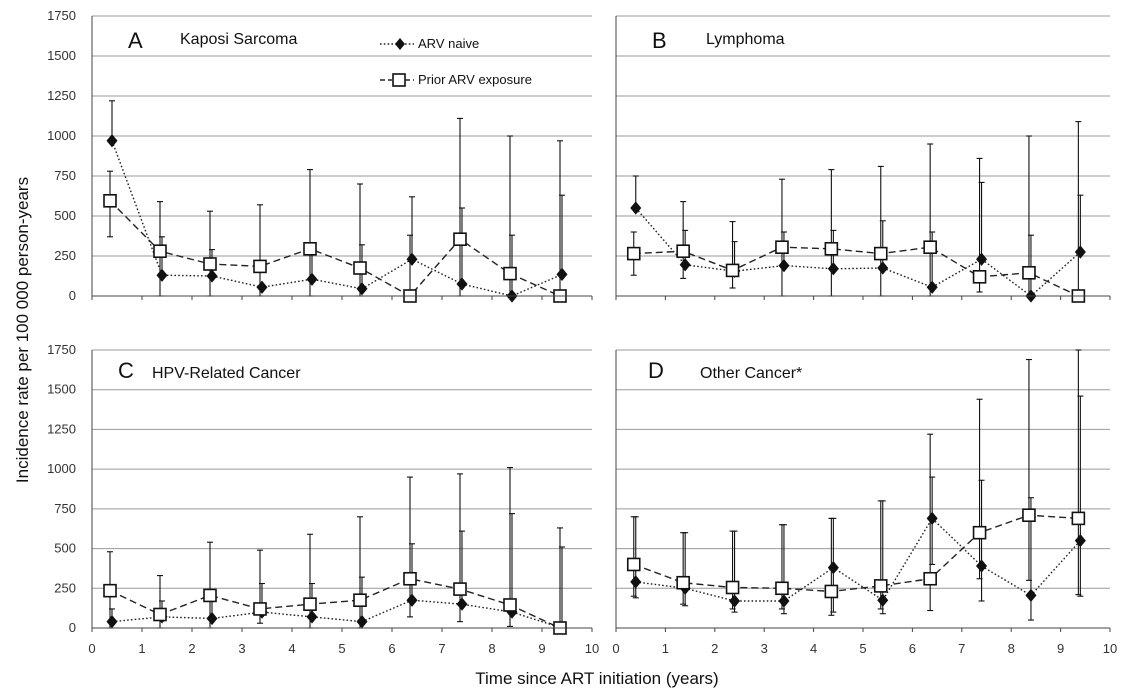 The height and width of the screenshot is (692, 1122). I want to click on y-tick-label: 1250, so click(61, 95).